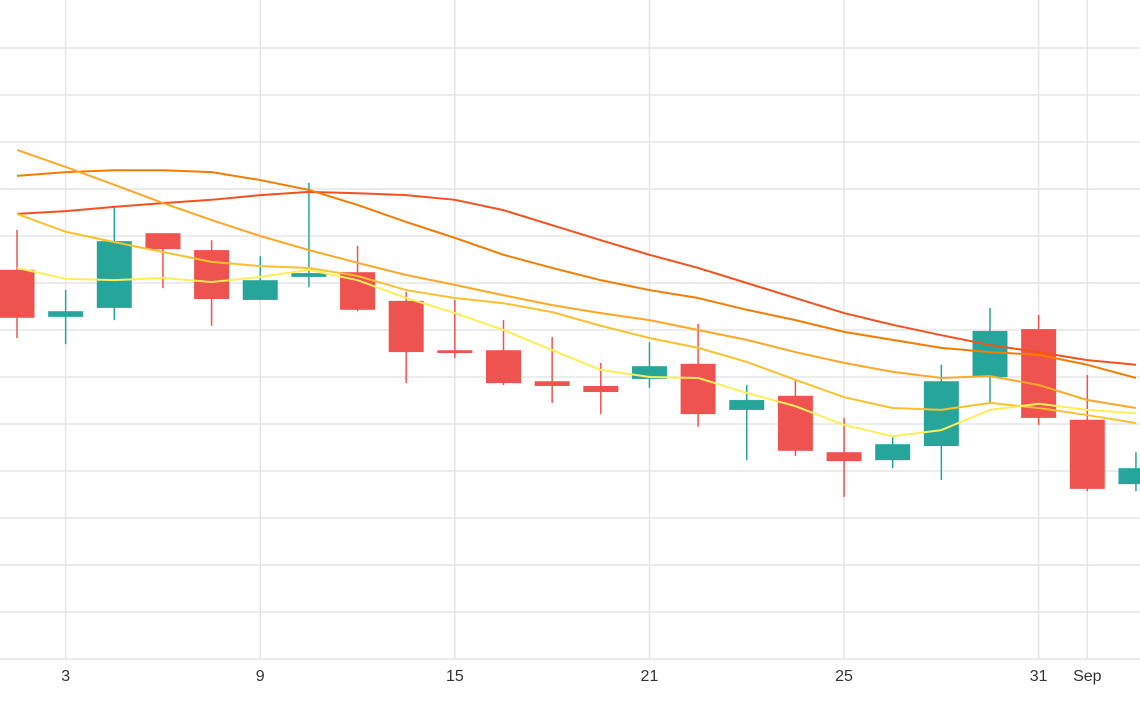  What do you see at coordinates (65, 676) in the screenshot?
I see `x-tick-label: 3` at bounding box center [65, 676].